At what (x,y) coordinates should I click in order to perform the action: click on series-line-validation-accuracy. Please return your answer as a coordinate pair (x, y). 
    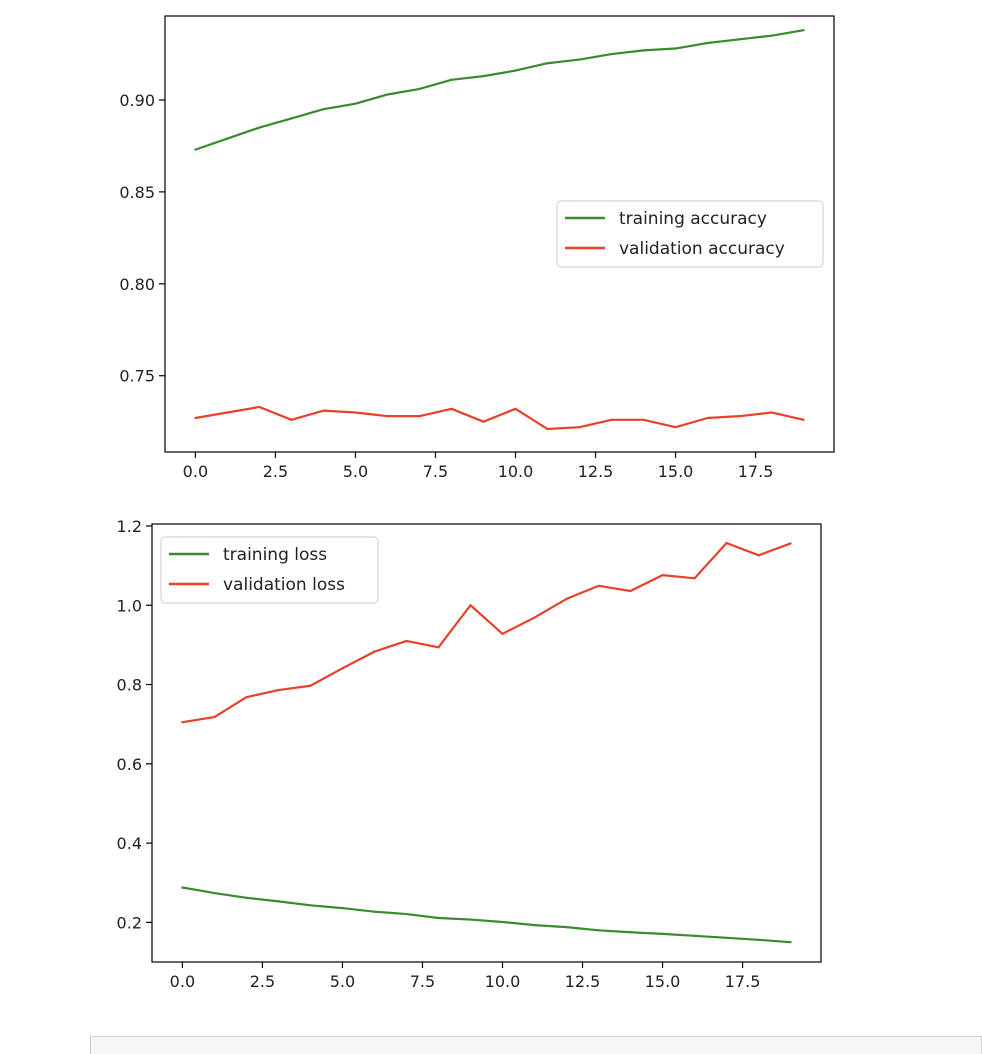
    Looking at the image, I should click on (499, 418).